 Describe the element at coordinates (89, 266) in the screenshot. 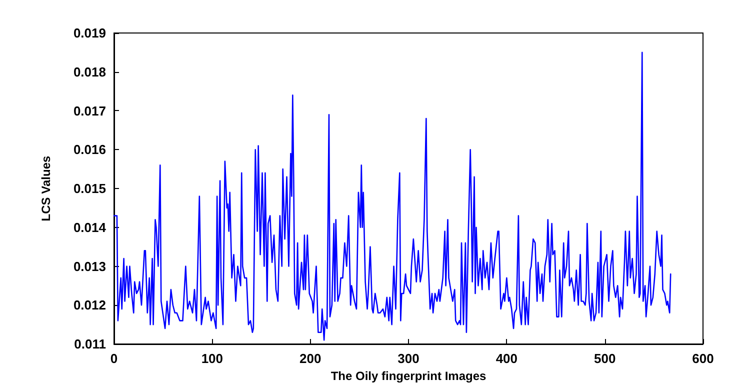

I see `y-tick-label: 0.013` at that location.